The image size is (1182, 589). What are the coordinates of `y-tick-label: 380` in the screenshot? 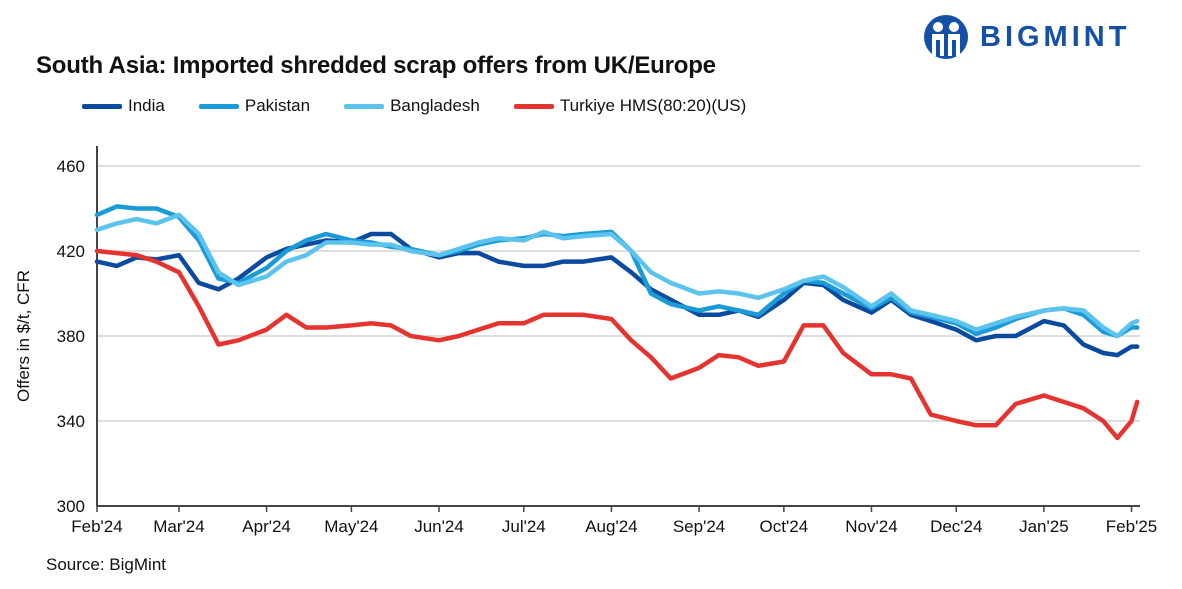 It's located at (71, 336).